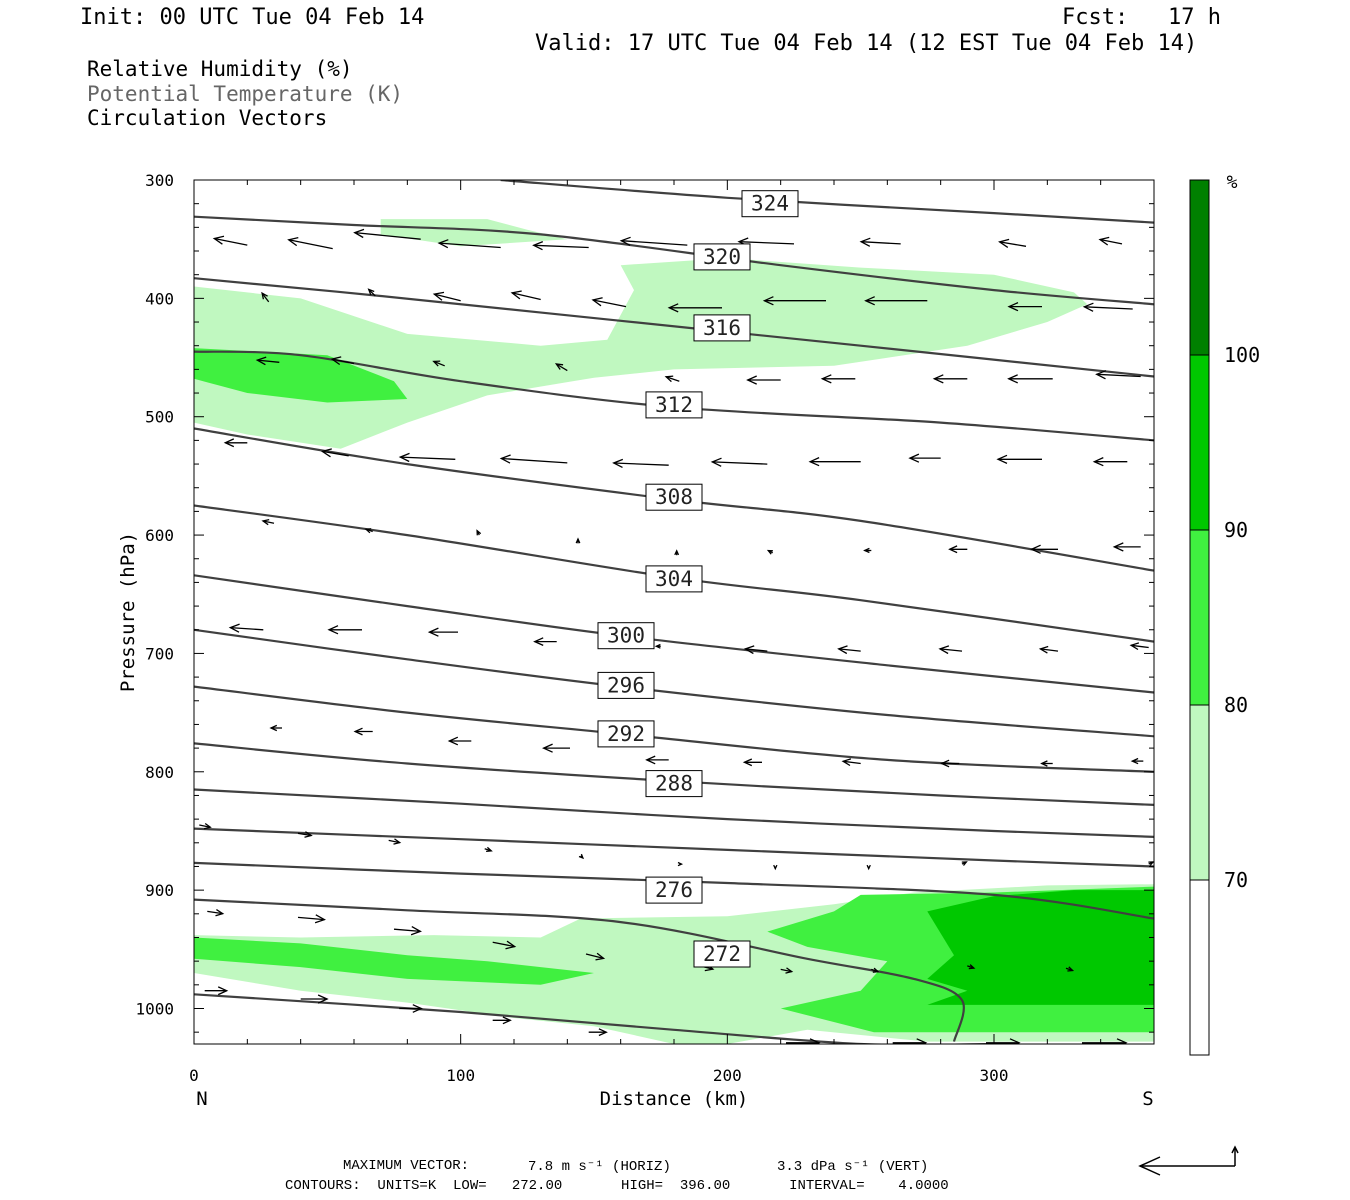 The image size is (1350, 1200). What do you see at coordinates (674, 1099) in the screenshot?
I see `x-axis-title: Distance (km)` at bounding box center [674, 1099].